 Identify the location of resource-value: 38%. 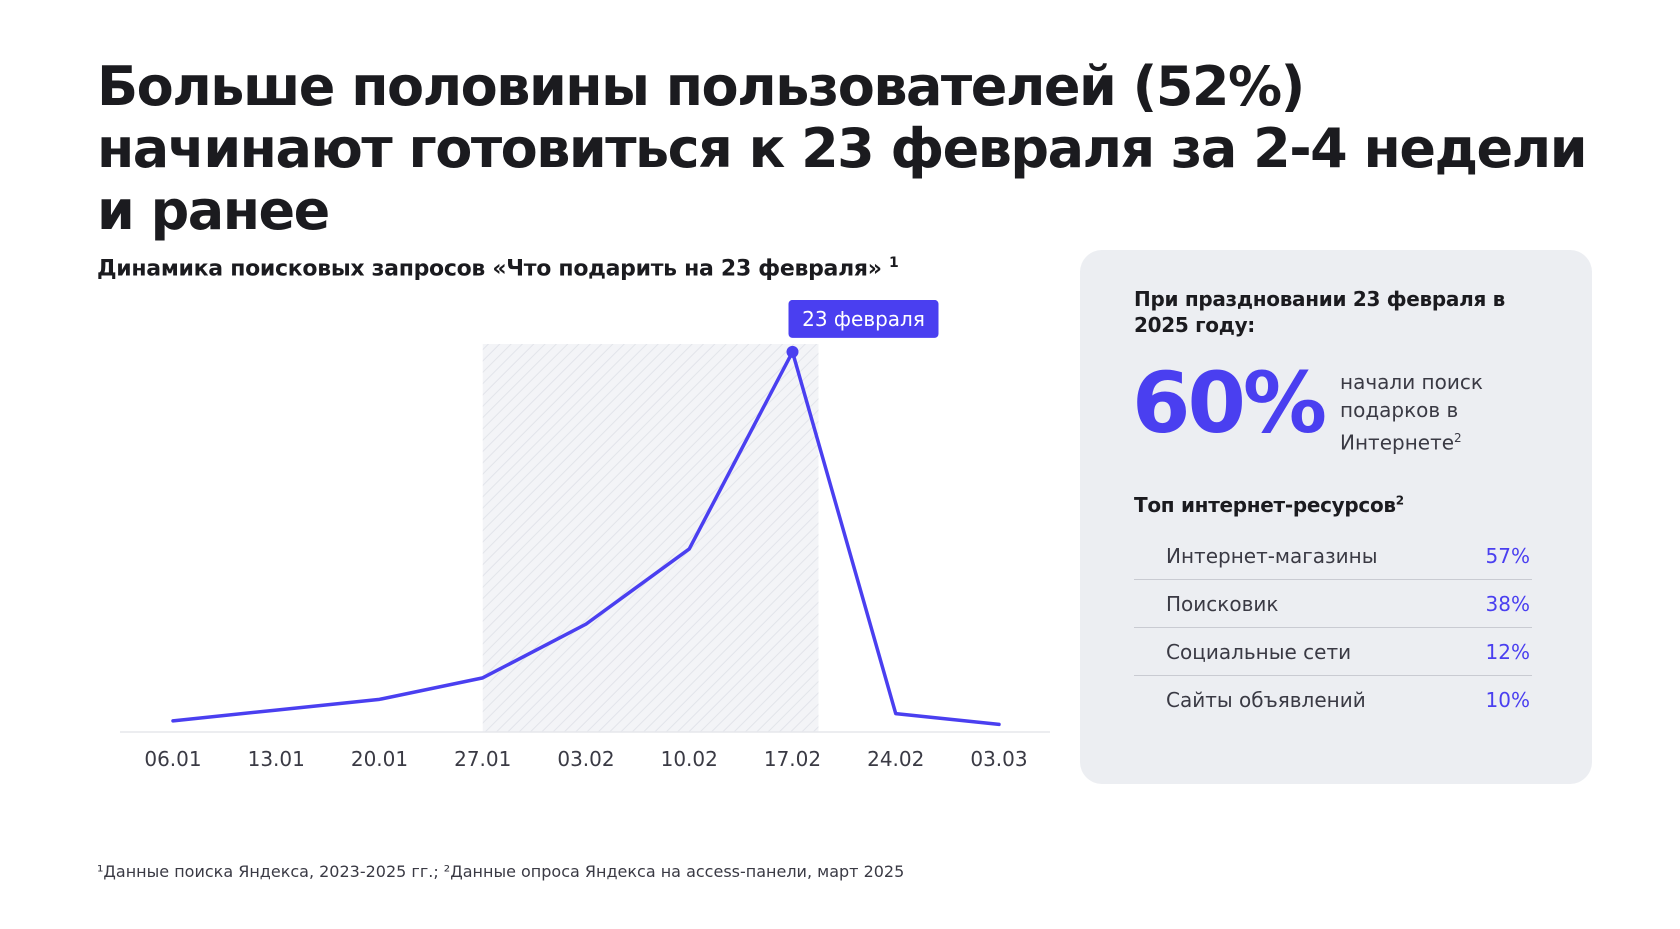
(1507, 603).